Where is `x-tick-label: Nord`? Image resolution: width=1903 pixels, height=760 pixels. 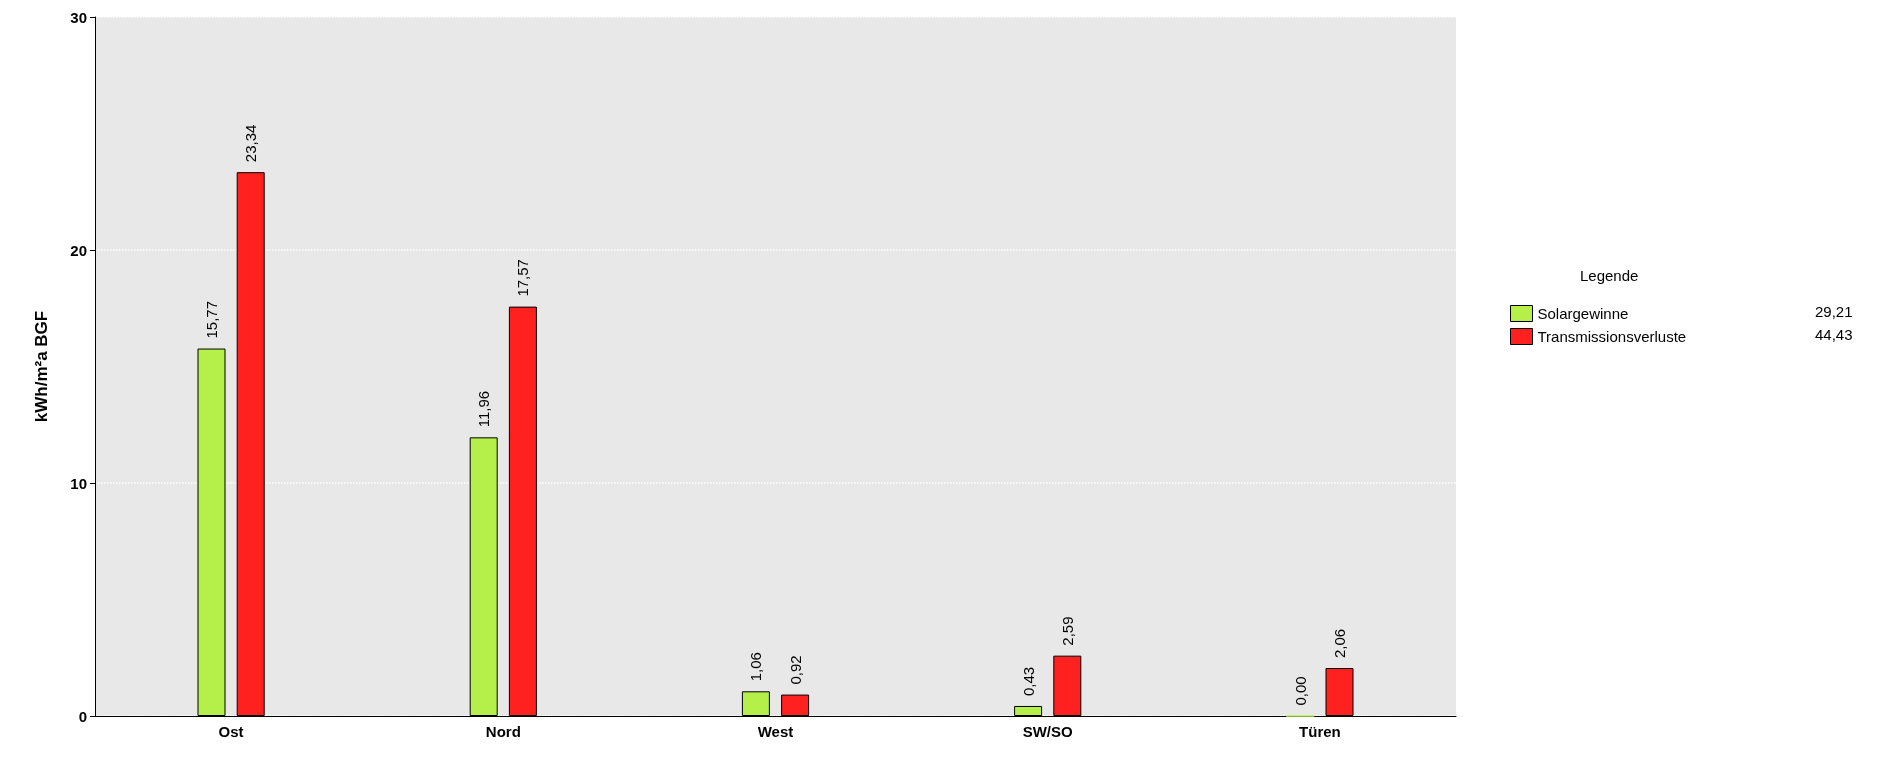
x-tick-label: Nord is located at coordinates (503, 731).